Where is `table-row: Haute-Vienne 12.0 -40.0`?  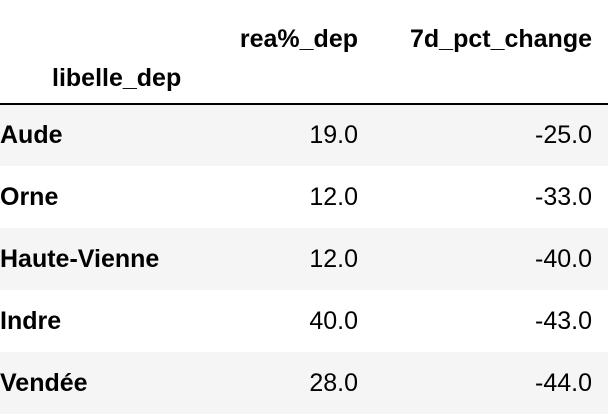 table-row: Haute-Vienne 12.0 -40.0 is located at coordinates (304, 259).